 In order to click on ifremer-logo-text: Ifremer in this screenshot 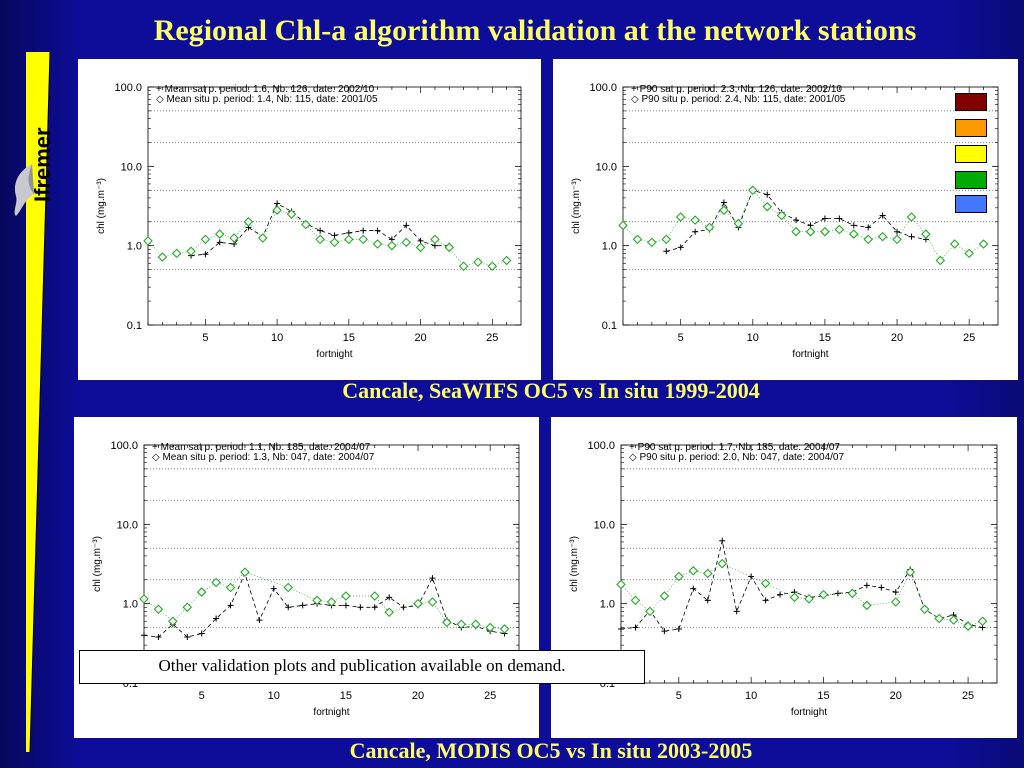, I will do `click(42, 164)`.